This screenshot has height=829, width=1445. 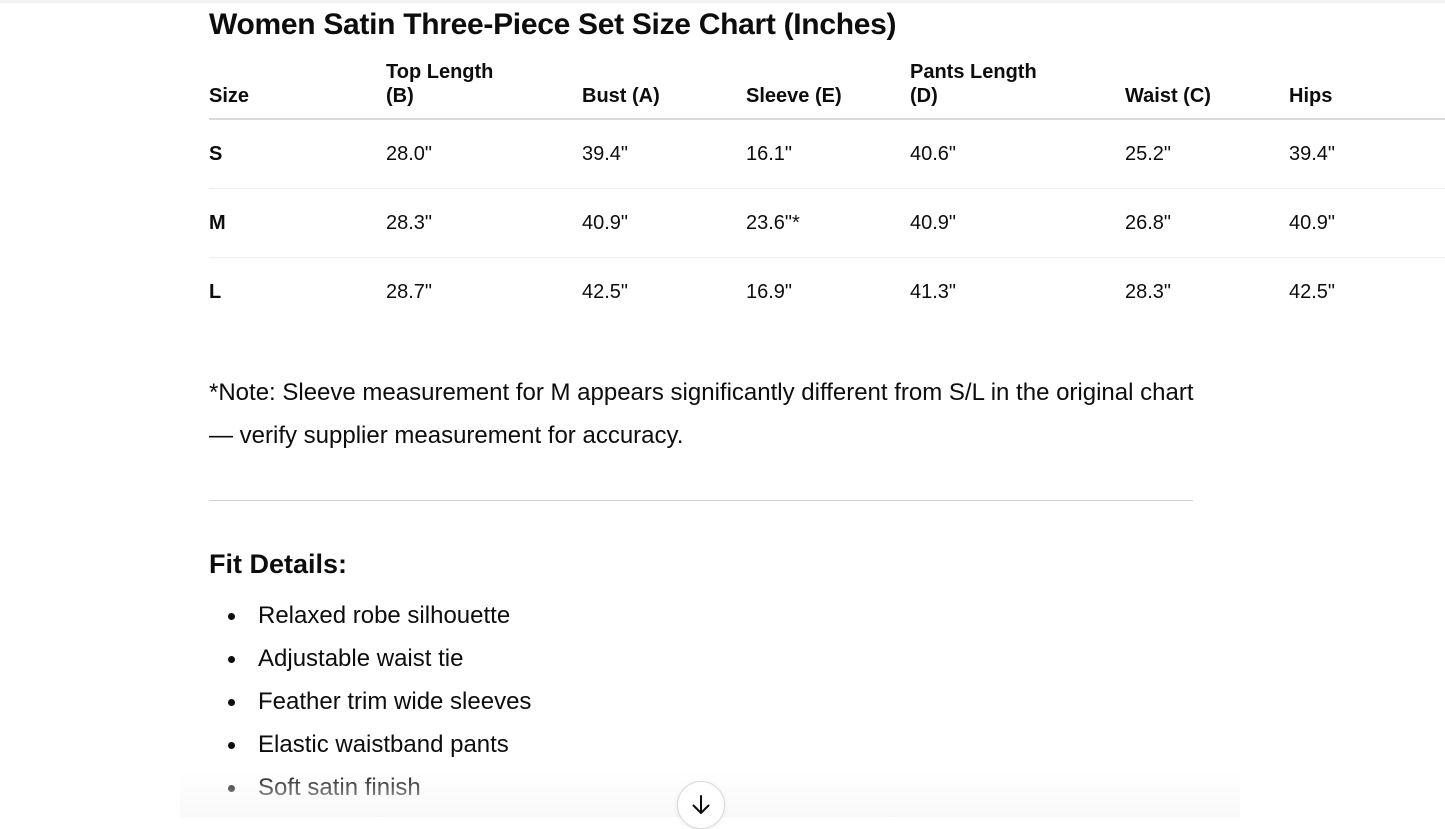 I want to click on scroll-down-button, so click(x=701, y=805).